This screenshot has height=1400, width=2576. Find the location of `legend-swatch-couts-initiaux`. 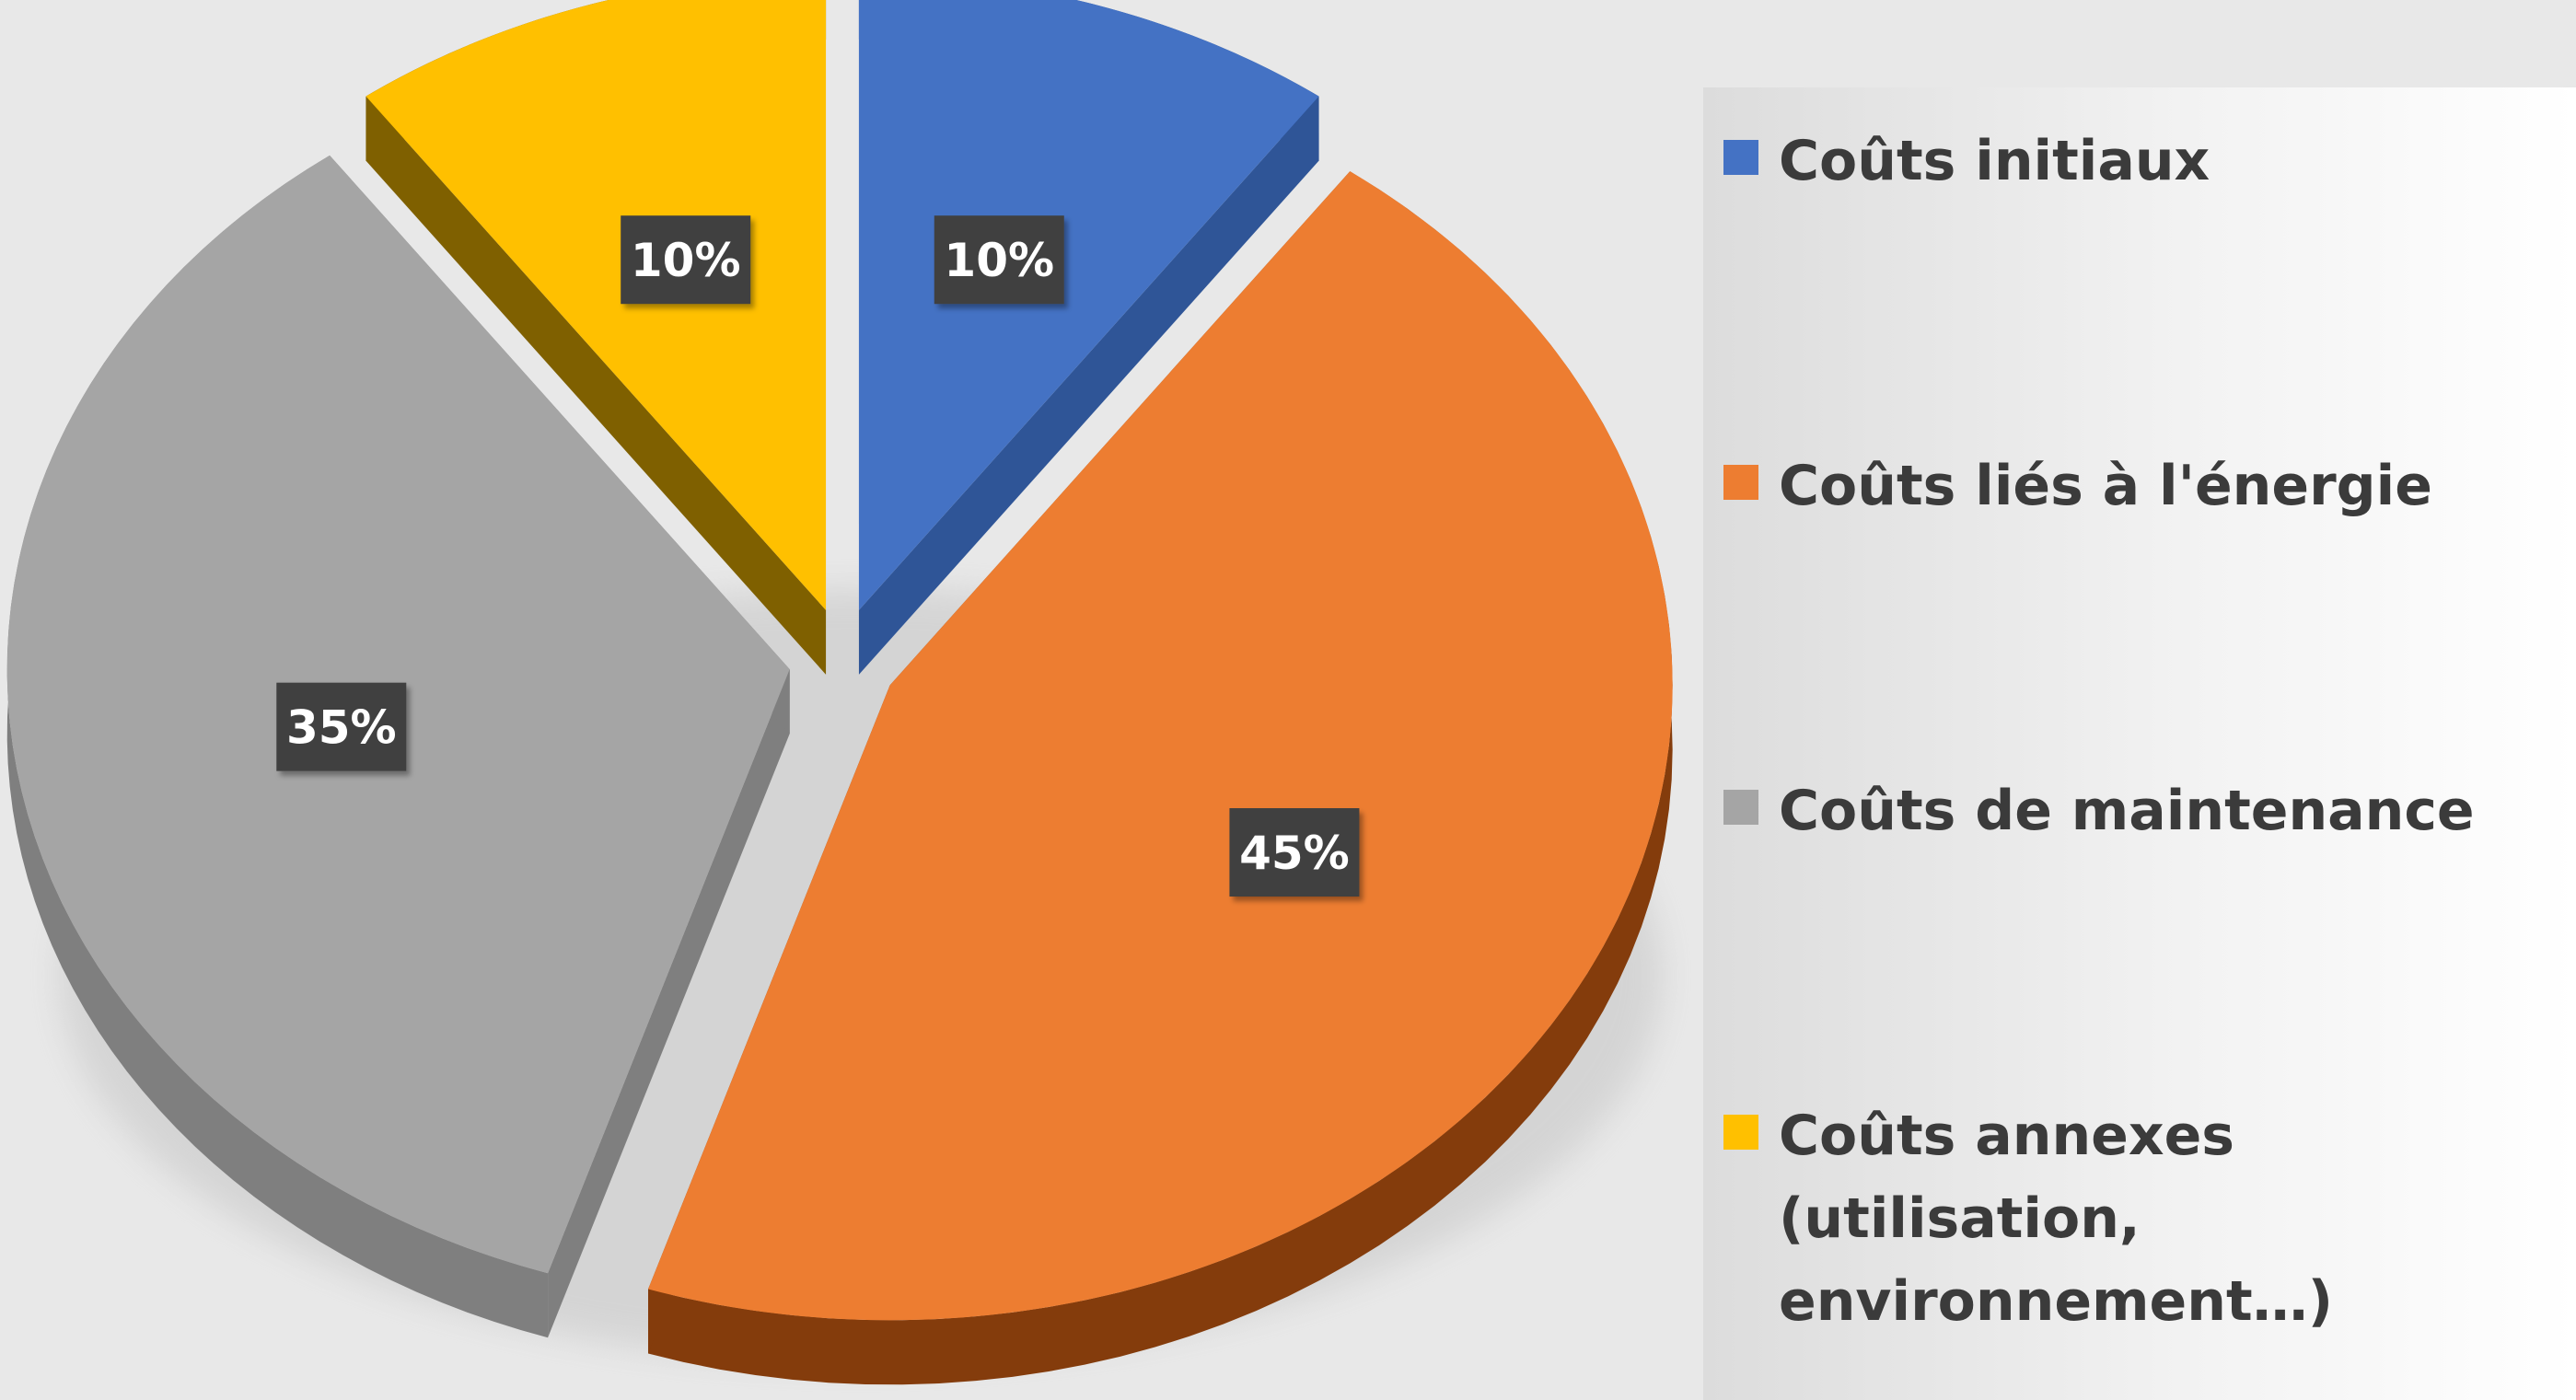

legend-swatch-couts-initiaux is located at coordinates (1740, 157).